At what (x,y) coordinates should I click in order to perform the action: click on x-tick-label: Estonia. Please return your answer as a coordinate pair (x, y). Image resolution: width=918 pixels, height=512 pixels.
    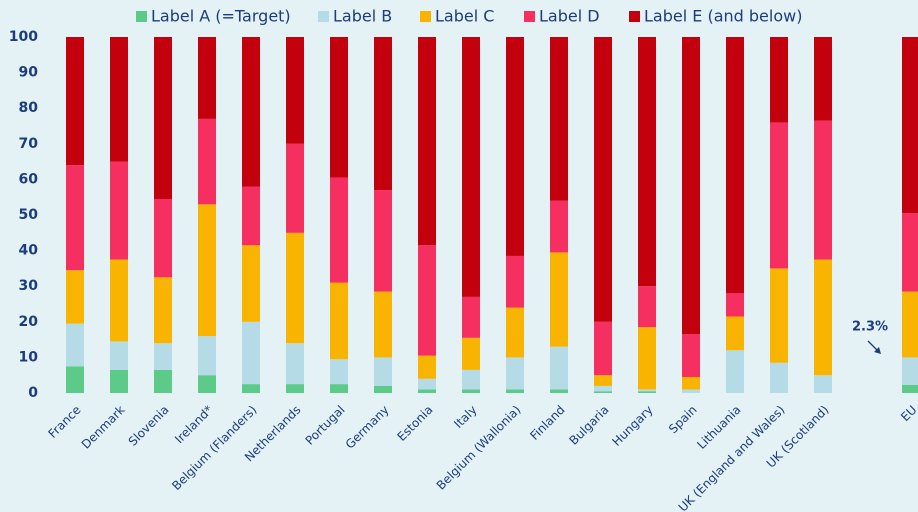
    Looking at the image, I should click on (414, 423).